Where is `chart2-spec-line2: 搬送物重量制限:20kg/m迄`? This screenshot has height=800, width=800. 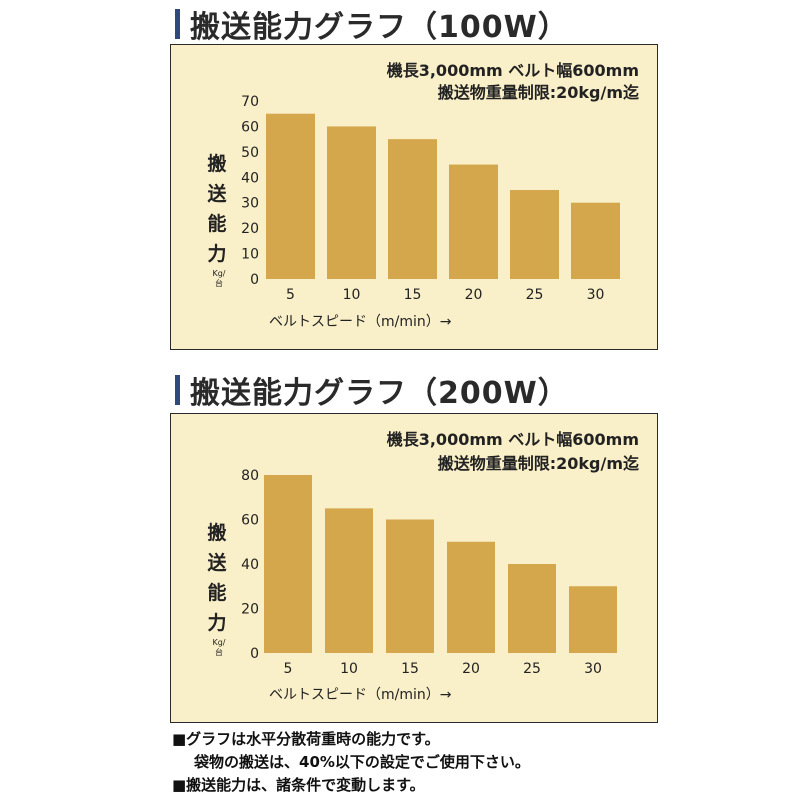
chart2-spec-line2: 搬送物重量制限:20kg/m迄 is located at coordinates (538, 463).